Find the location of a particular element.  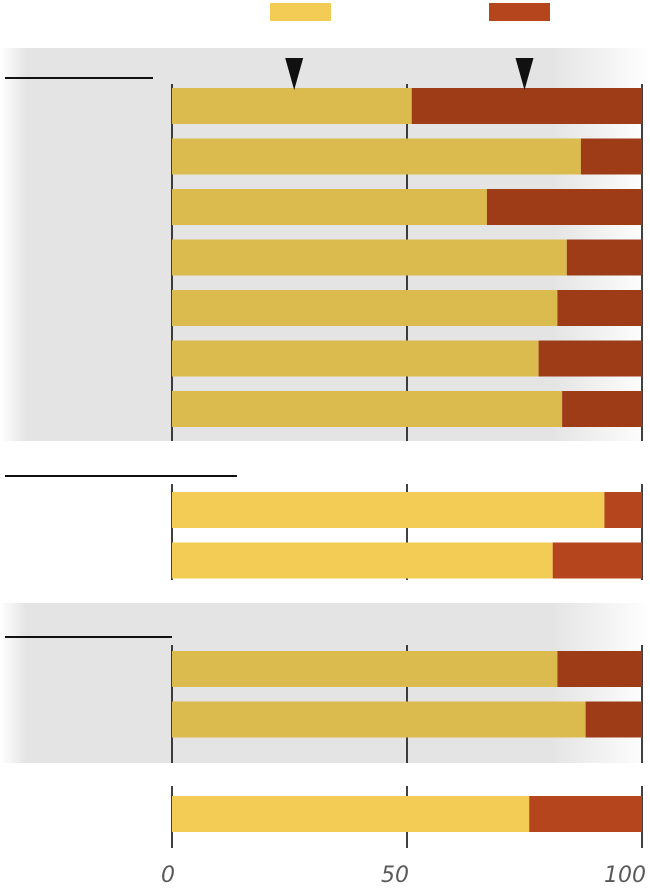

x-tick-label-0: 0 is located at coordinates (168, 875).